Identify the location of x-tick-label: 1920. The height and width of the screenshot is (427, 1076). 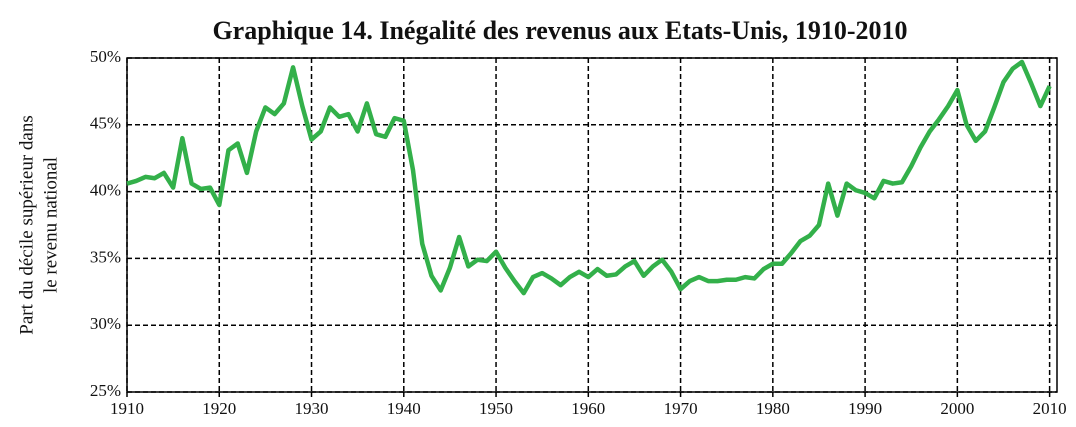
(219, 408).